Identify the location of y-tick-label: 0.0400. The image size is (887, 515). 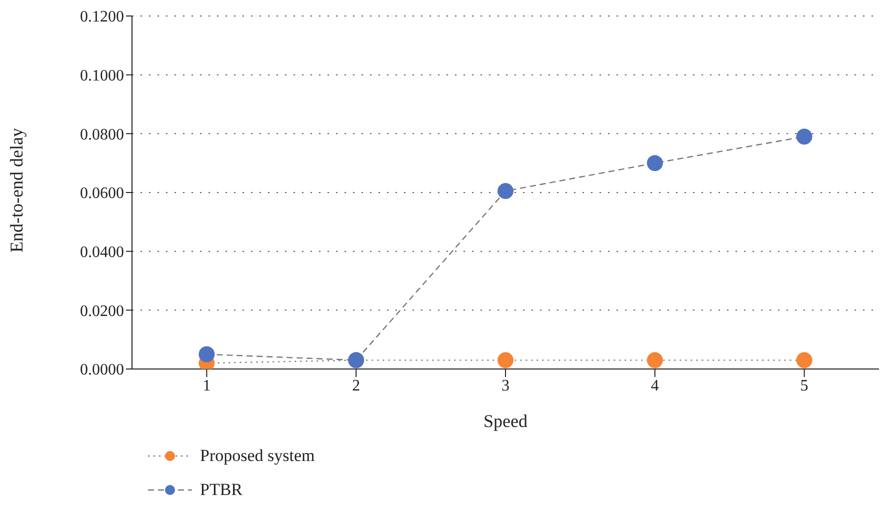
(102, 253).